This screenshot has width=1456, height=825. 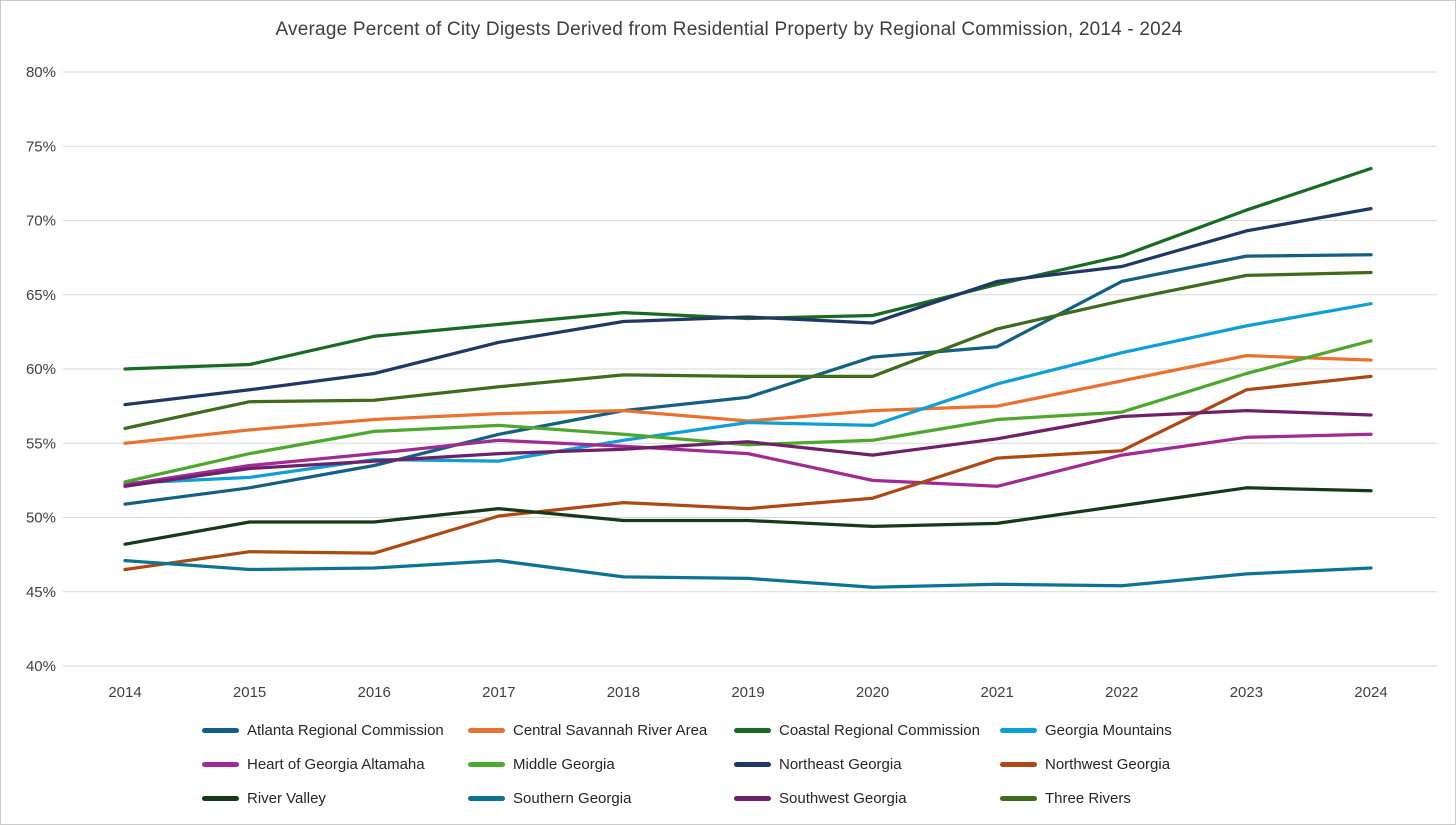 What do you see at coordinates (41, 221) in the screenshot?
I see `y-axis-tick-label: 70%` at bounding box center [41, 221].